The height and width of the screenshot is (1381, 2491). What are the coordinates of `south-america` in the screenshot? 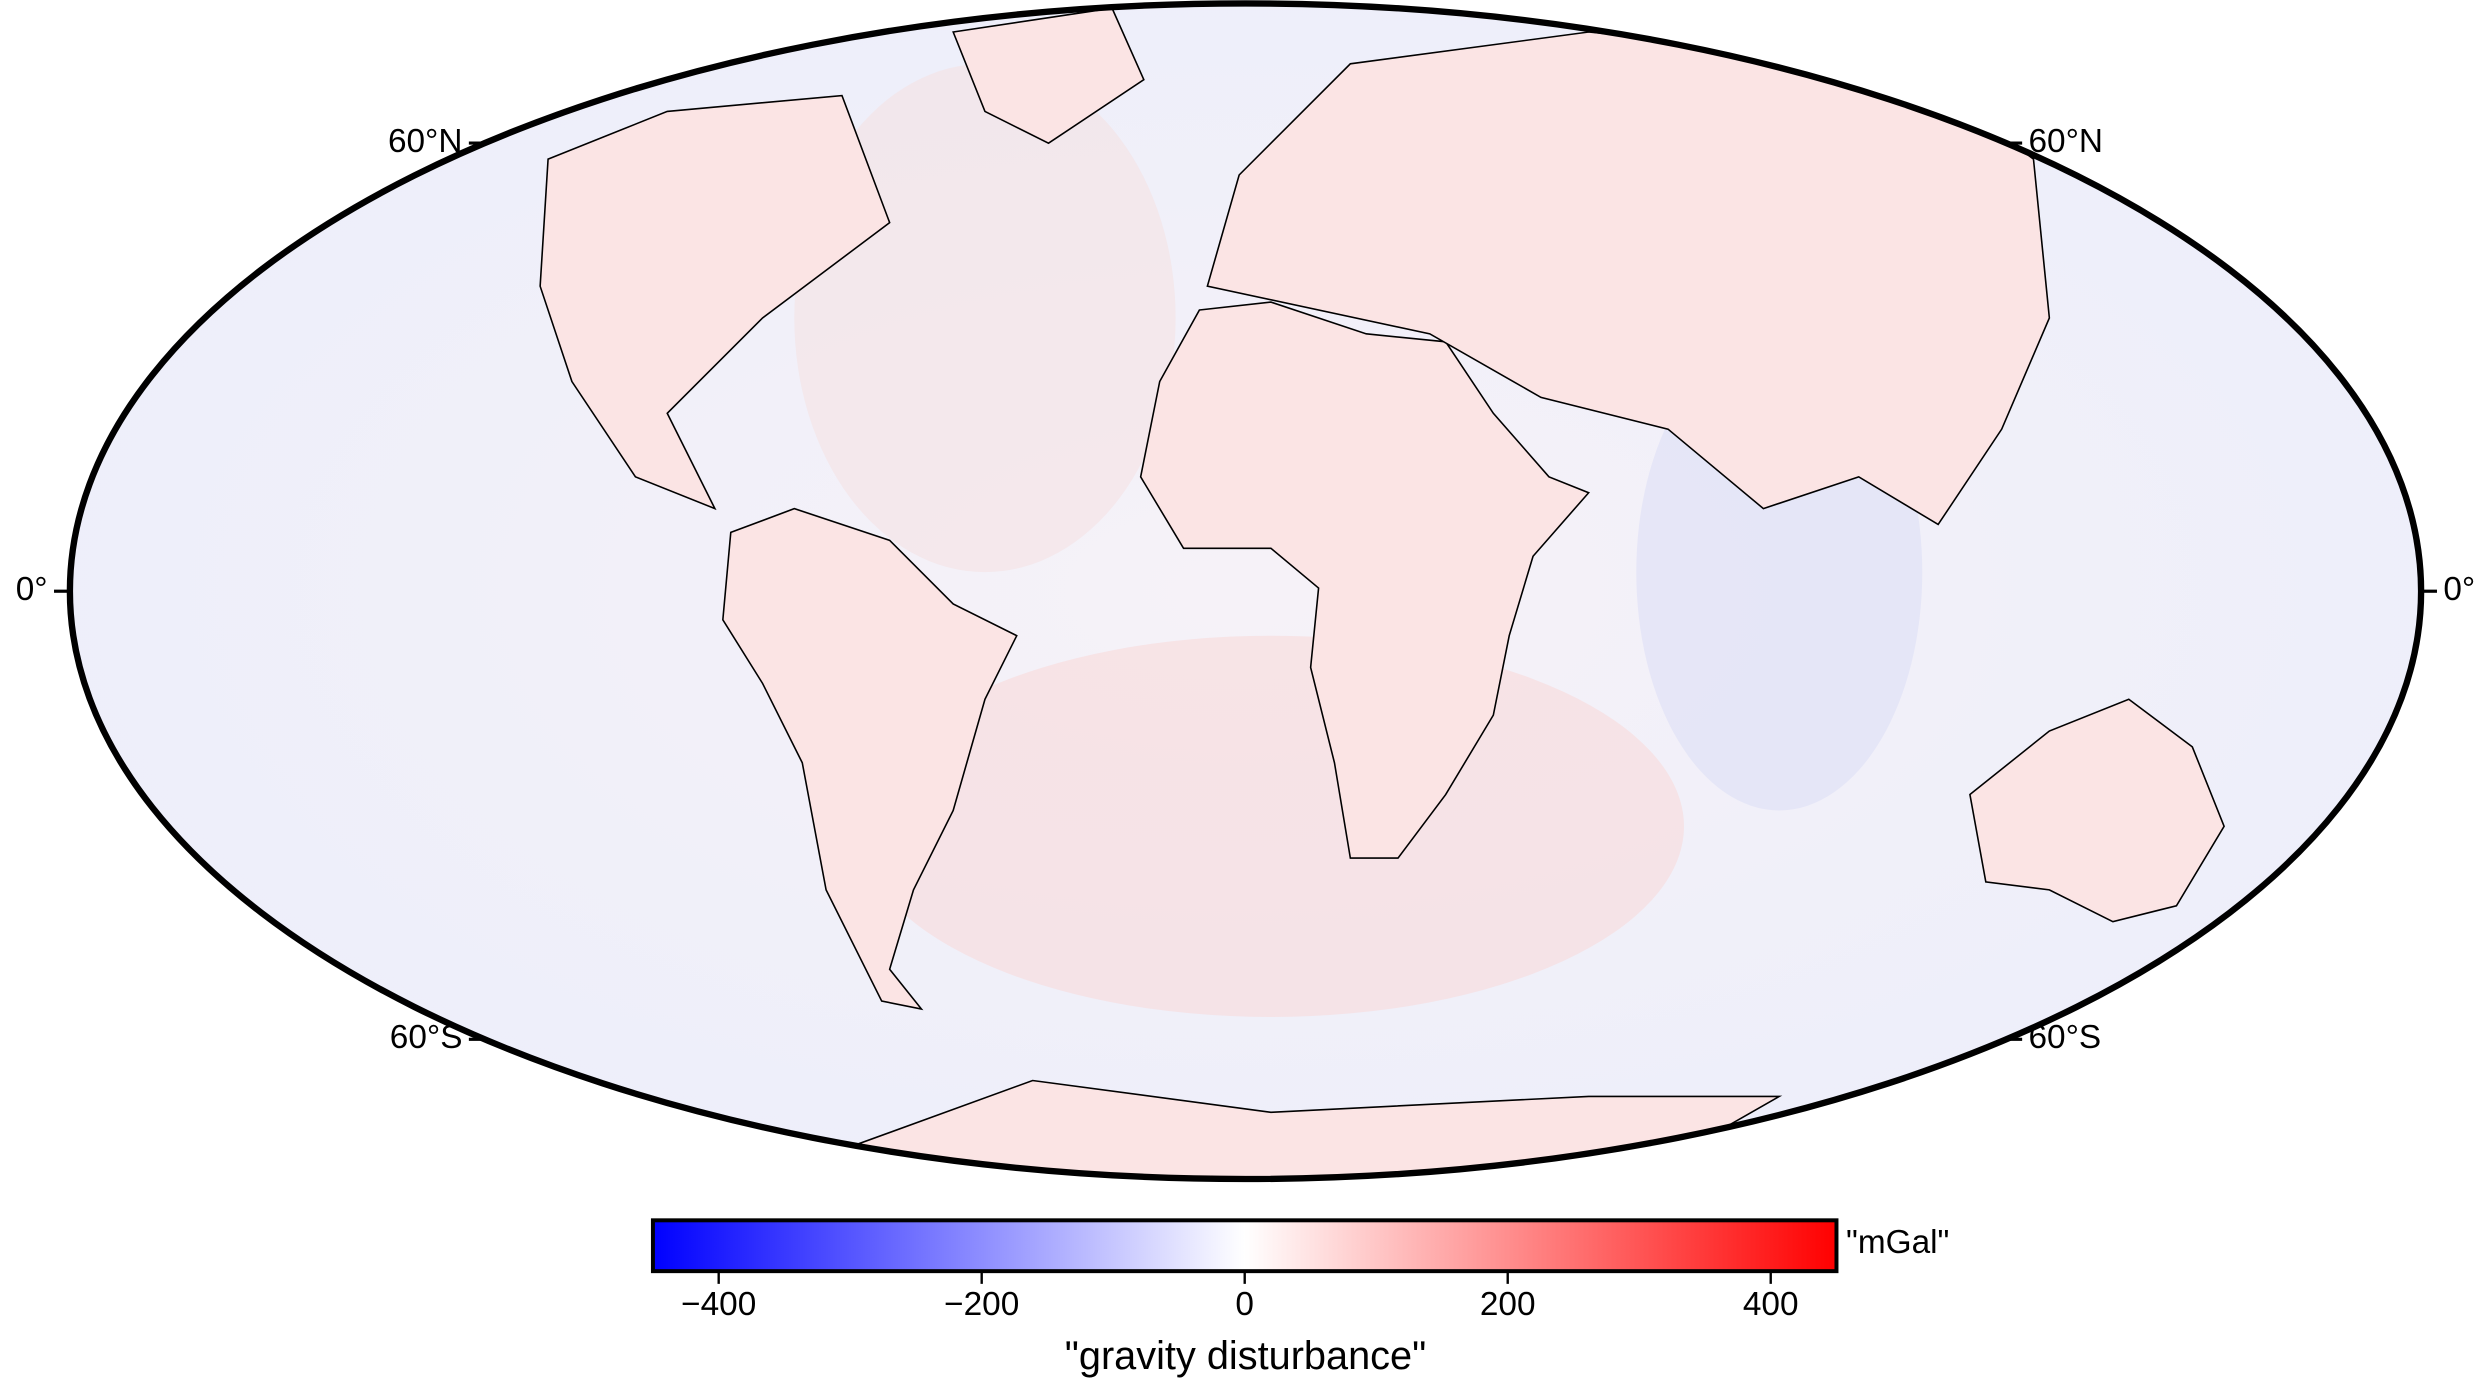 It's located at (870, 759).